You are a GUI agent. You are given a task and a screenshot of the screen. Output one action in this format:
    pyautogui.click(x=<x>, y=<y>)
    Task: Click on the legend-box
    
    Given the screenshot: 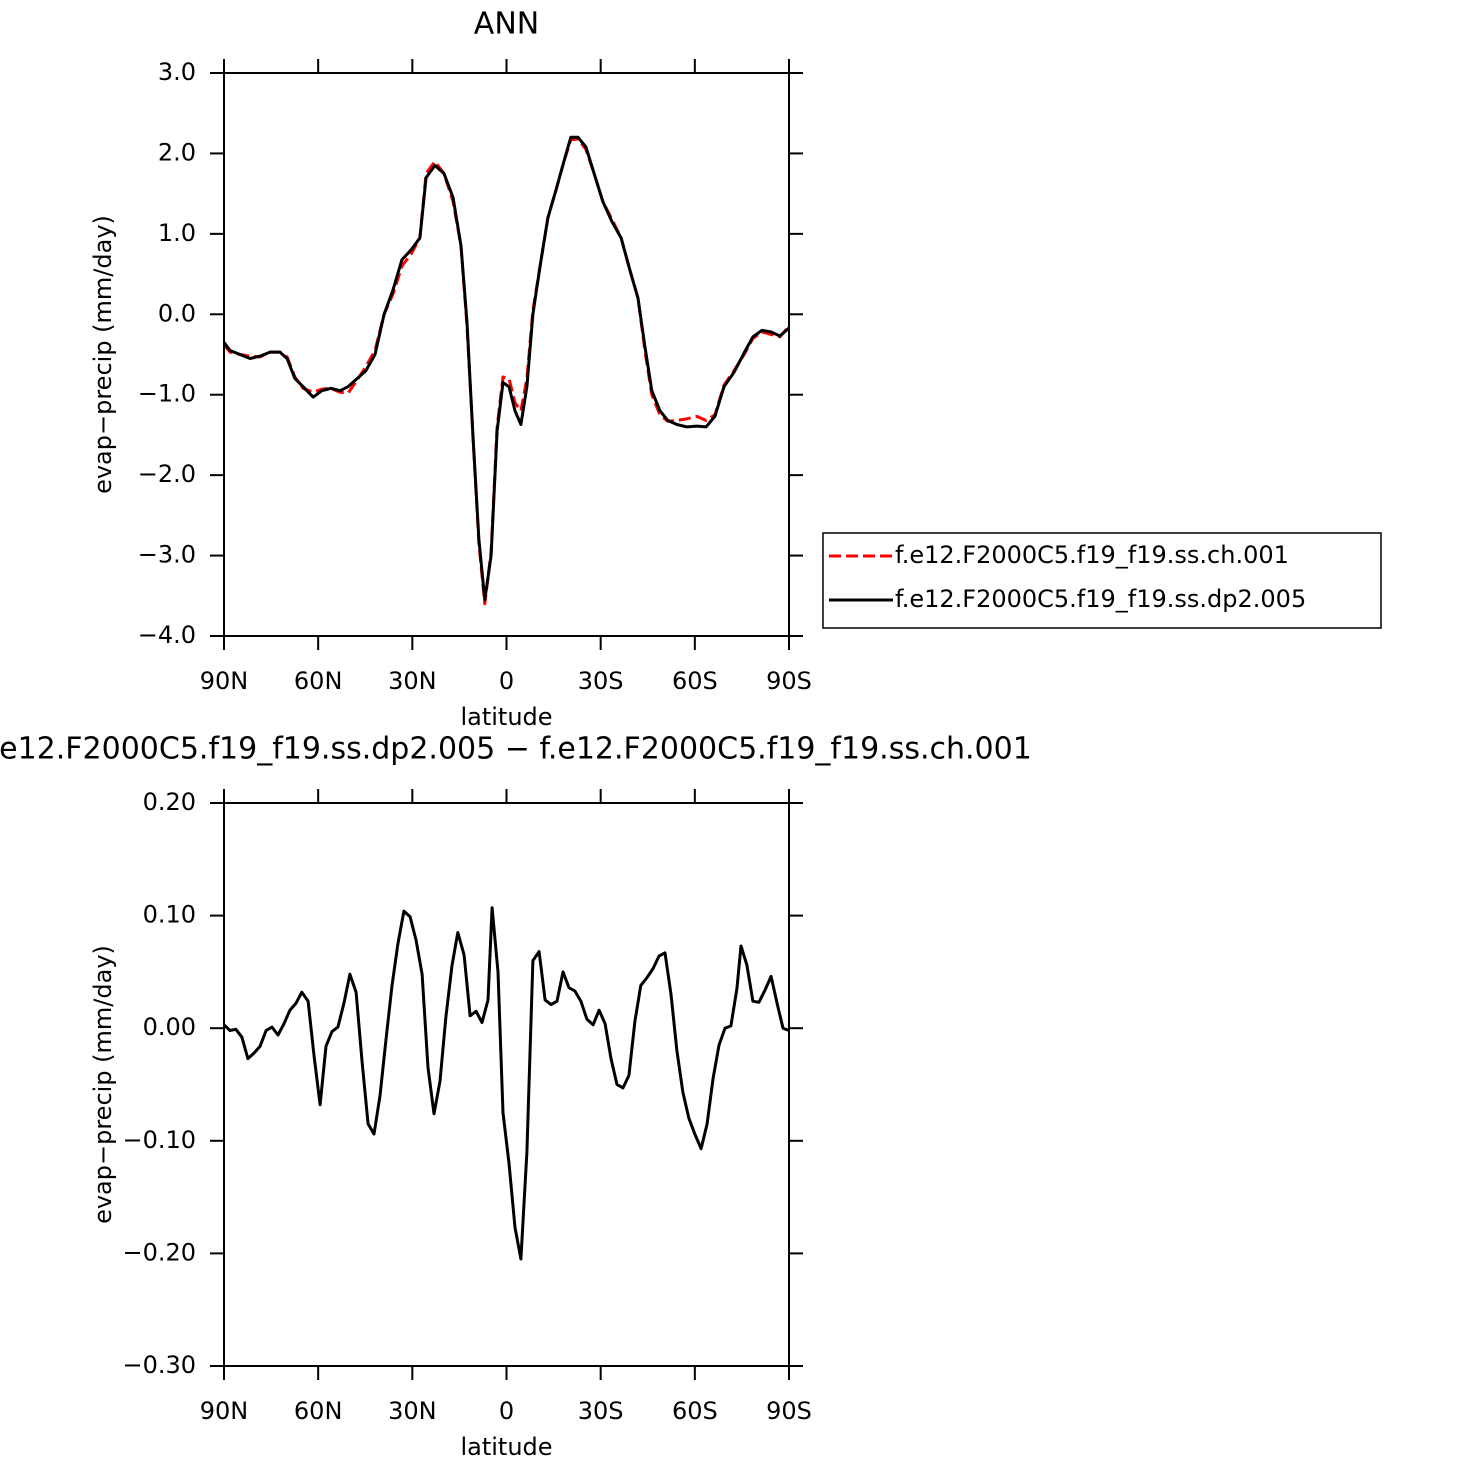 What is the action you would take?
    pyautogui.click(x=1102, y=580)
    